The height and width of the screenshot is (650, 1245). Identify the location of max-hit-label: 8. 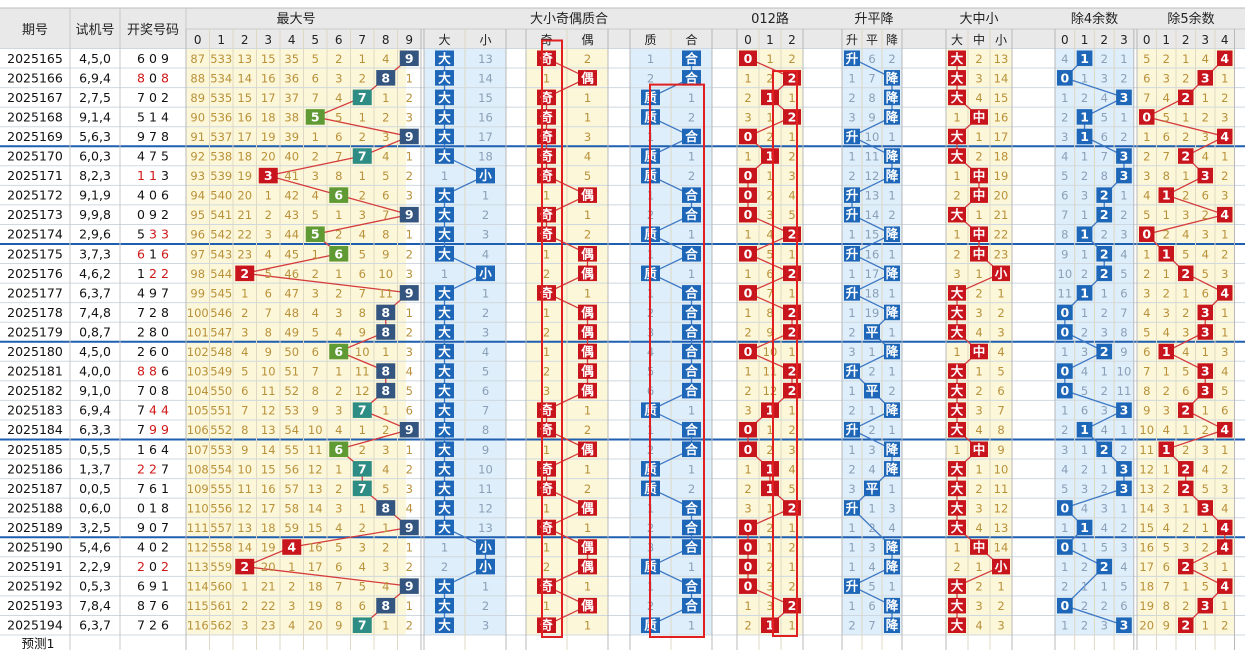
(385, 331).